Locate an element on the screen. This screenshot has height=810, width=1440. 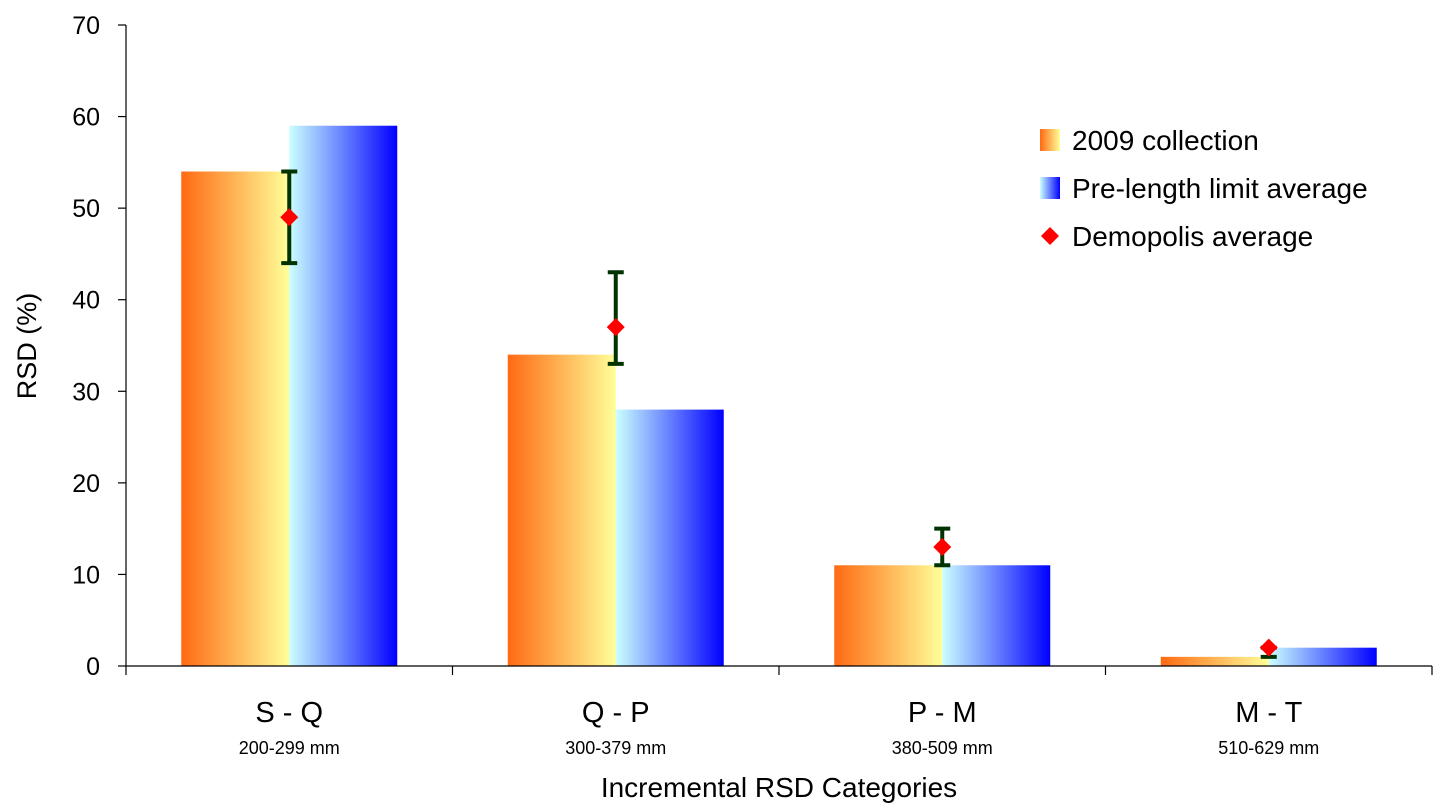
y-tick-label-0: 0 is located at coordinates (93, 667).